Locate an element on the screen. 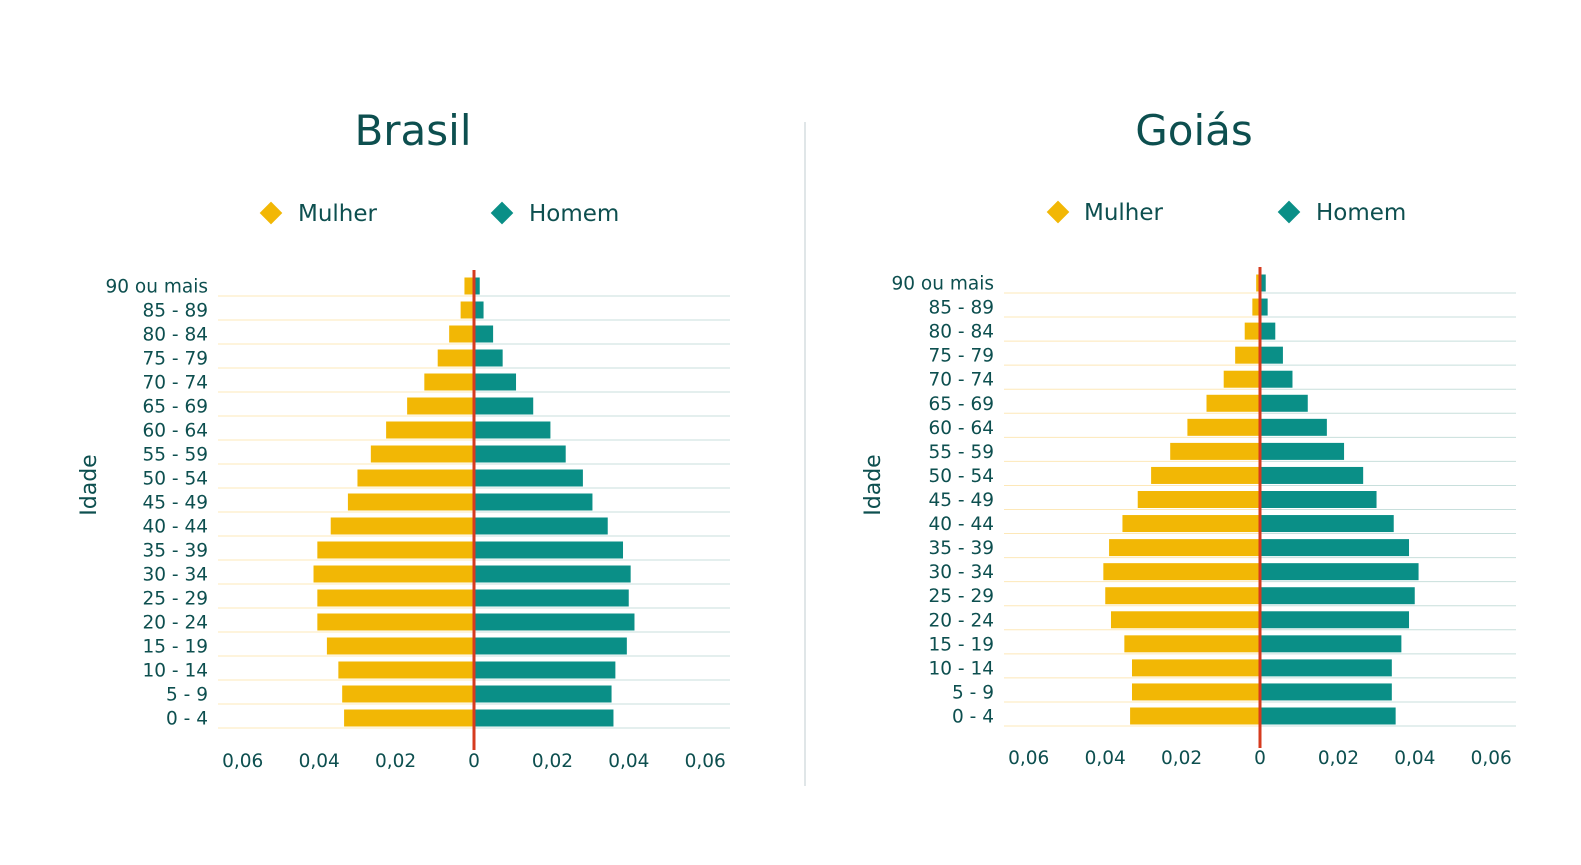 This screenshot has height=865, width=1581. category-label: 25 - 29 is located at coordinates (175, 599).